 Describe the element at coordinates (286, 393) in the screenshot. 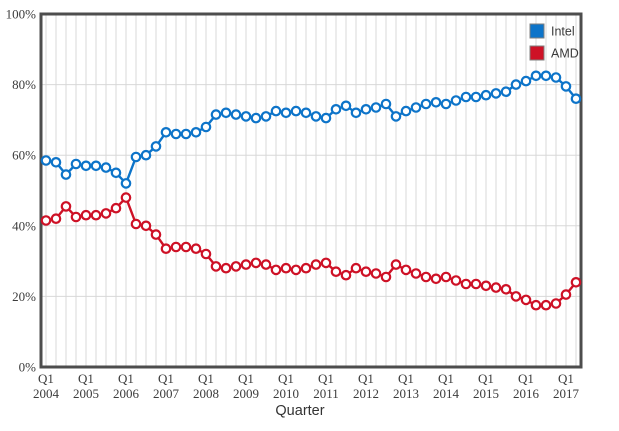

I see `x-tick-year-label: 2010` at that location.